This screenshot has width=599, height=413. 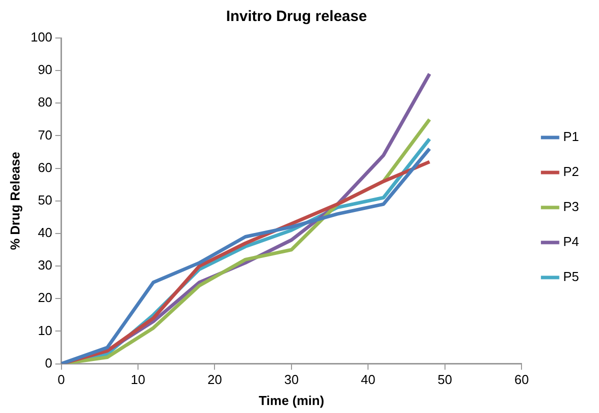 What do you see at coordinates (48, 362) in the screenshot?
I see `y-tick-label: 0` at bounding box center [48, 362].